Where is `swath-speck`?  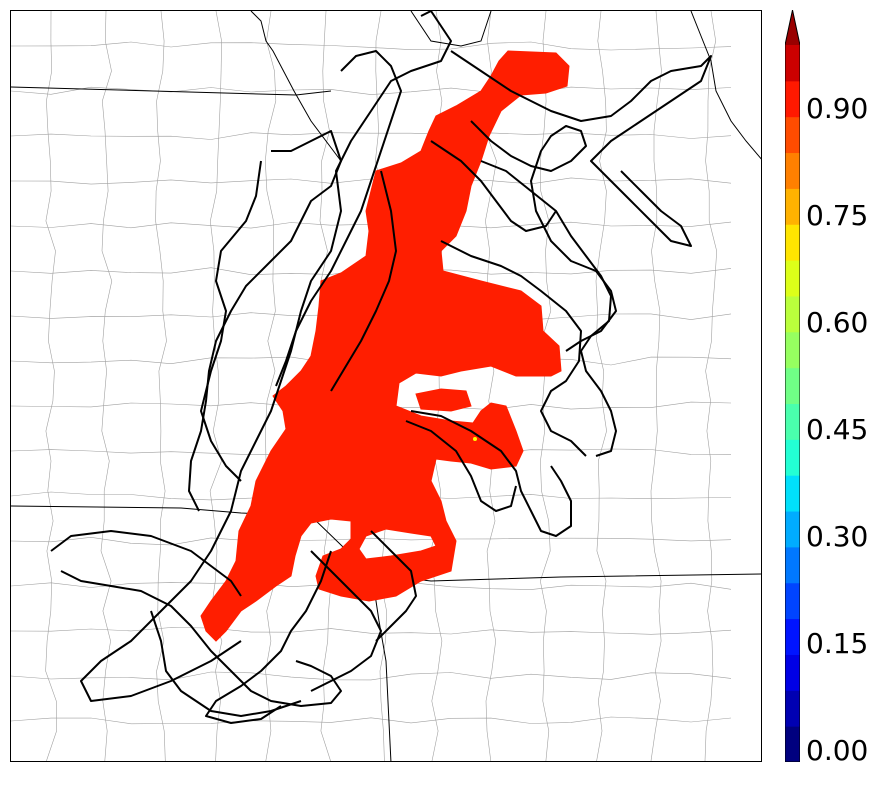 swath-speck is located at coordinates (475, 439).